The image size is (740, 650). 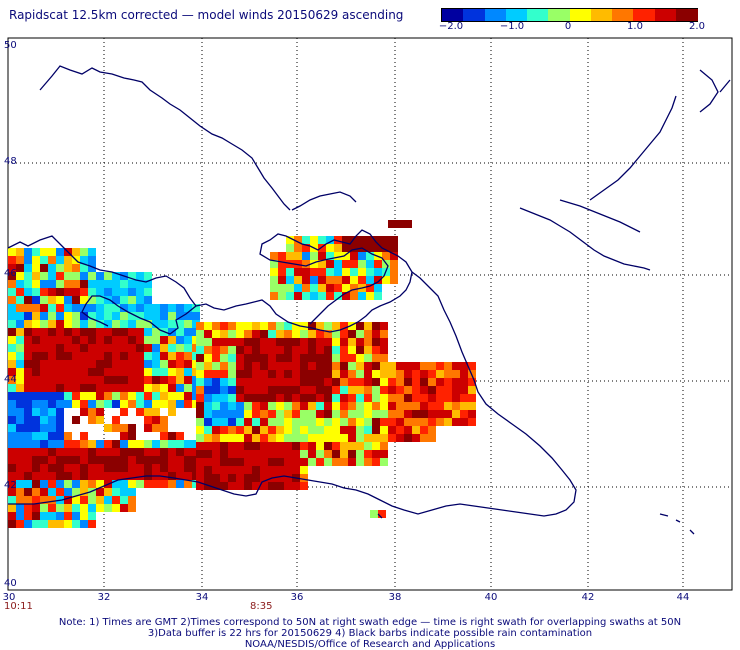 What do you see at coordinates (491, 597) in the screenshot?
I see `longitude-label: 40` at bounding box center [491, 597].